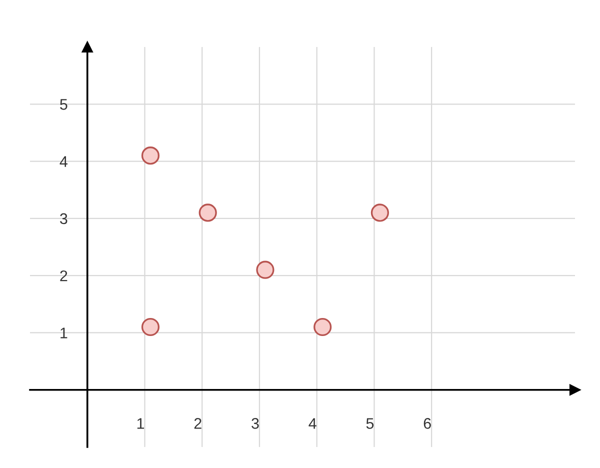 This screenshot has height=468, width=600. Describe the element at coordinates (255, 423) in the screenshot. I see `x-tick-label: 3` at that location.